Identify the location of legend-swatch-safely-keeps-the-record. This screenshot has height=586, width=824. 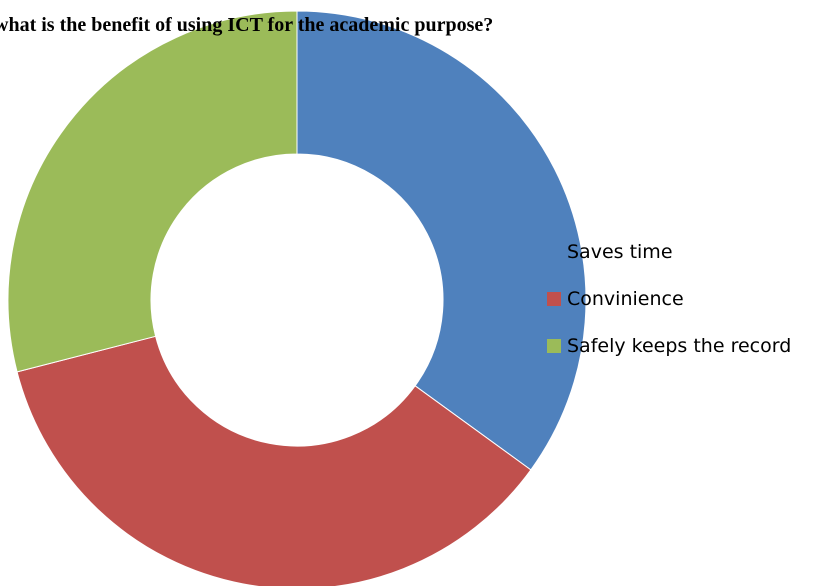
(554, 346).